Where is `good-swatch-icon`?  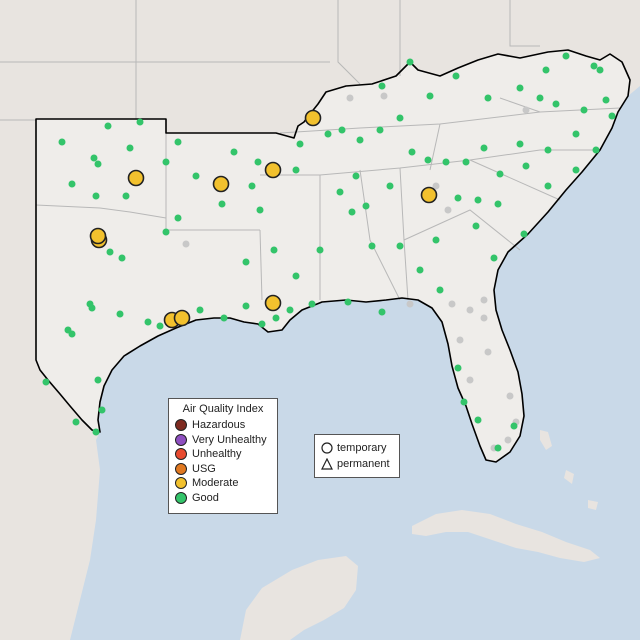
good-swatch-icon is located at coordinates (181, 497).